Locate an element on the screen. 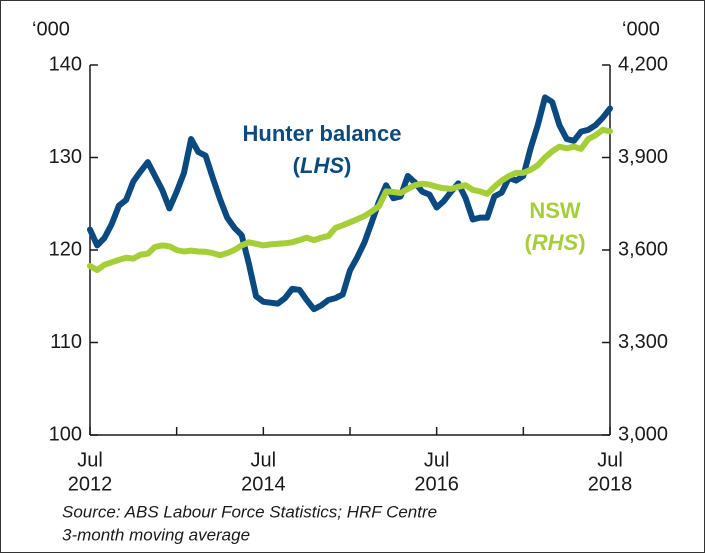  y-tick-label: 120 is located at coordinates (65, 249).